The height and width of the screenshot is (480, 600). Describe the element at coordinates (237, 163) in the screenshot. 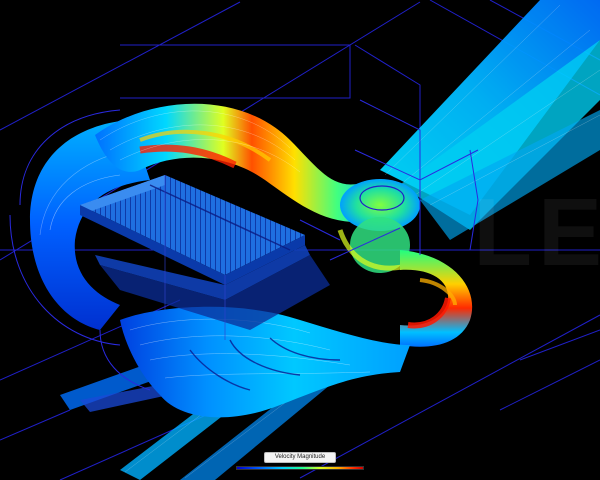

I see `flow-loop-top` at that location.